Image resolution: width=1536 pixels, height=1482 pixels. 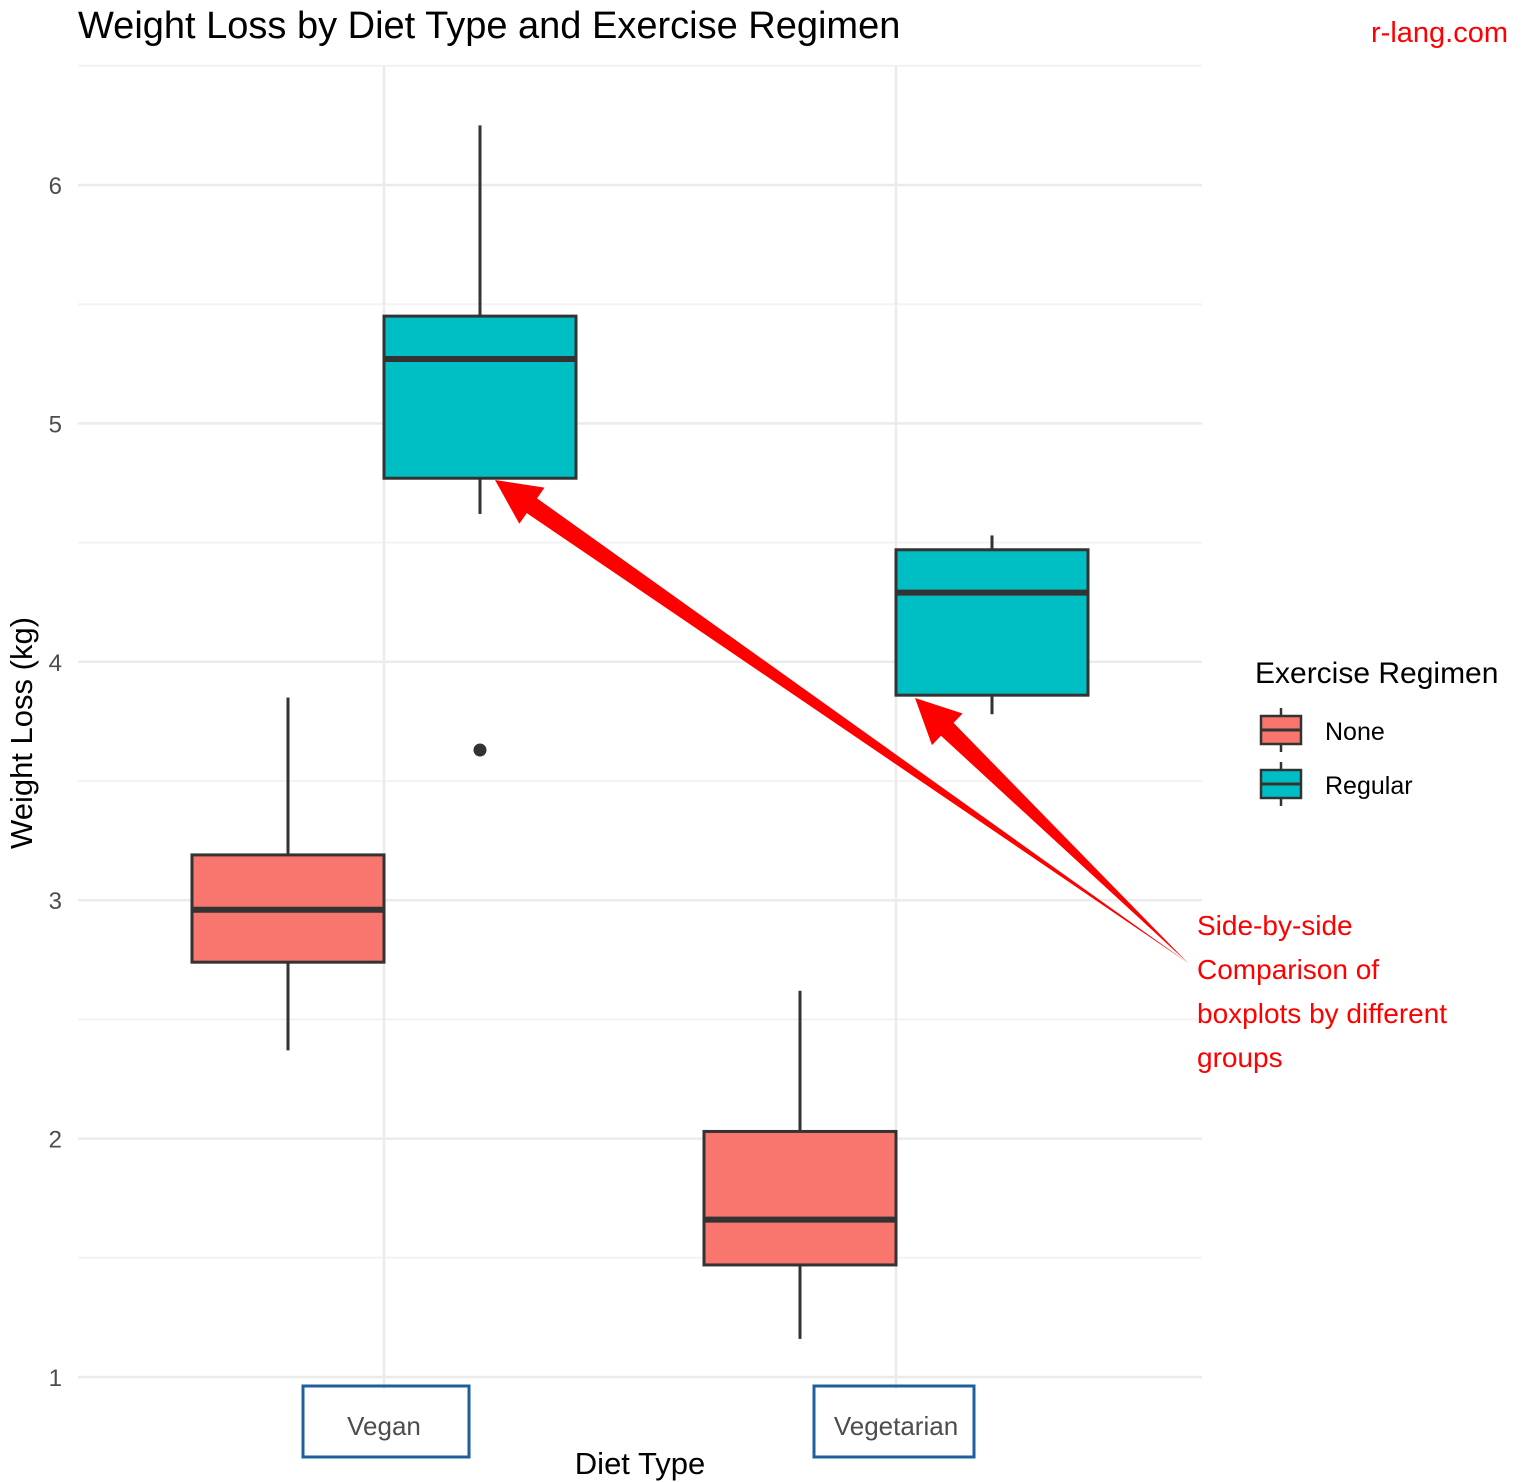 I want to click on box-none-vegetarian, so click(x=800, y=1198).